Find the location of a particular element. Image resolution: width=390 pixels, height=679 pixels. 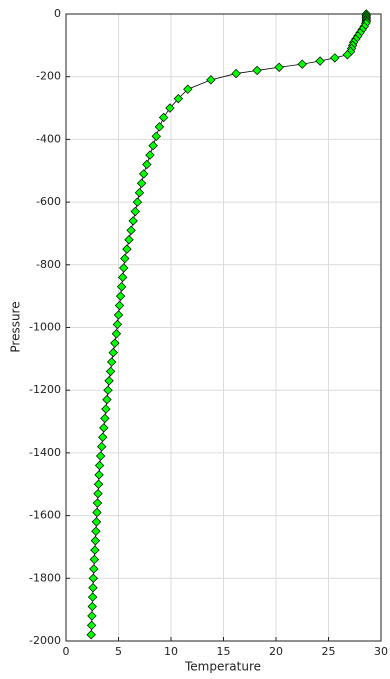

x-tick-label: 0 is located at coordinates (66, 651).